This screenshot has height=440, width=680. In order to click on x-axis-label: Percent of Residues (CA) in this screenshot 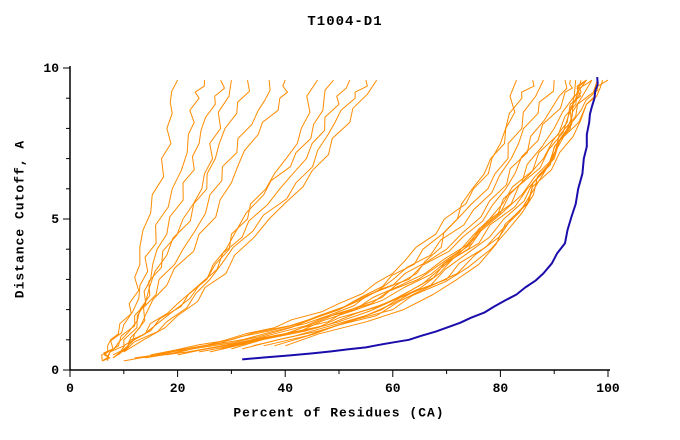, I will do `click(339, 413)`.